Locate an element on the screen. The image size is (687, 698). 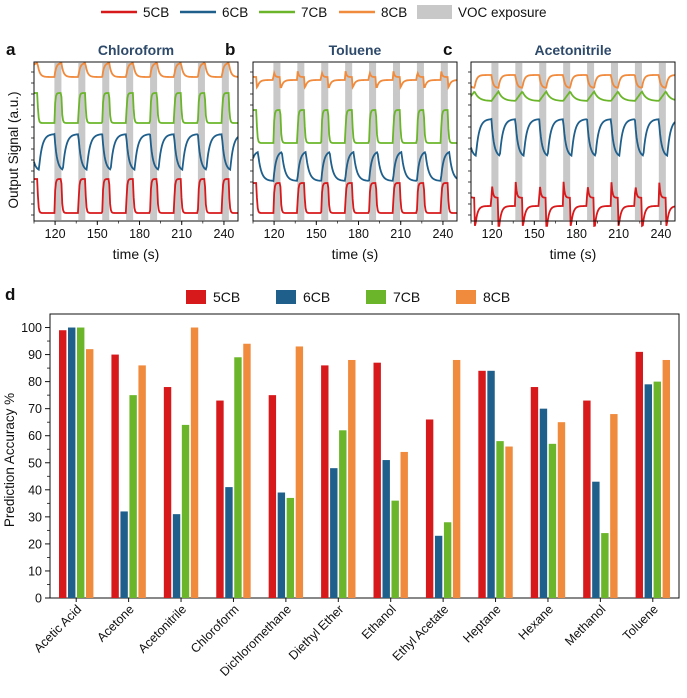
y-tick-label: 100 is located at coordinates (31, 328).